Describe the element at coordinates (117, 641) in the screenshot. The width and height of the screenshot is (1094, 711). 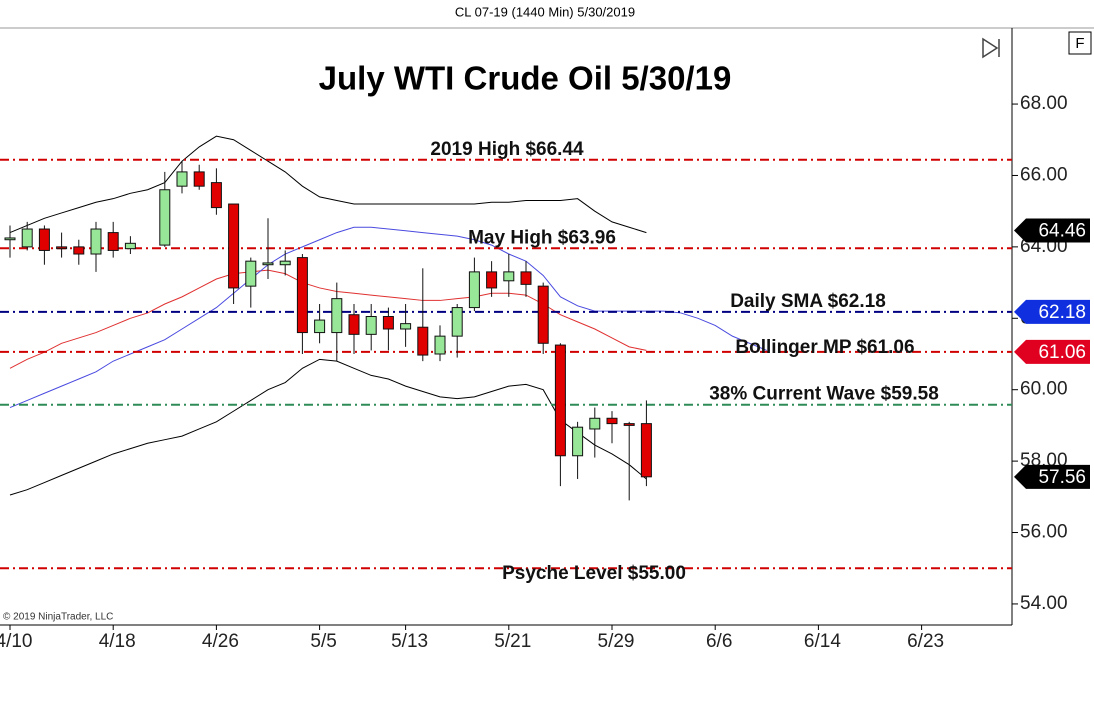
I see `x-tick-label: 4/18` at that location.